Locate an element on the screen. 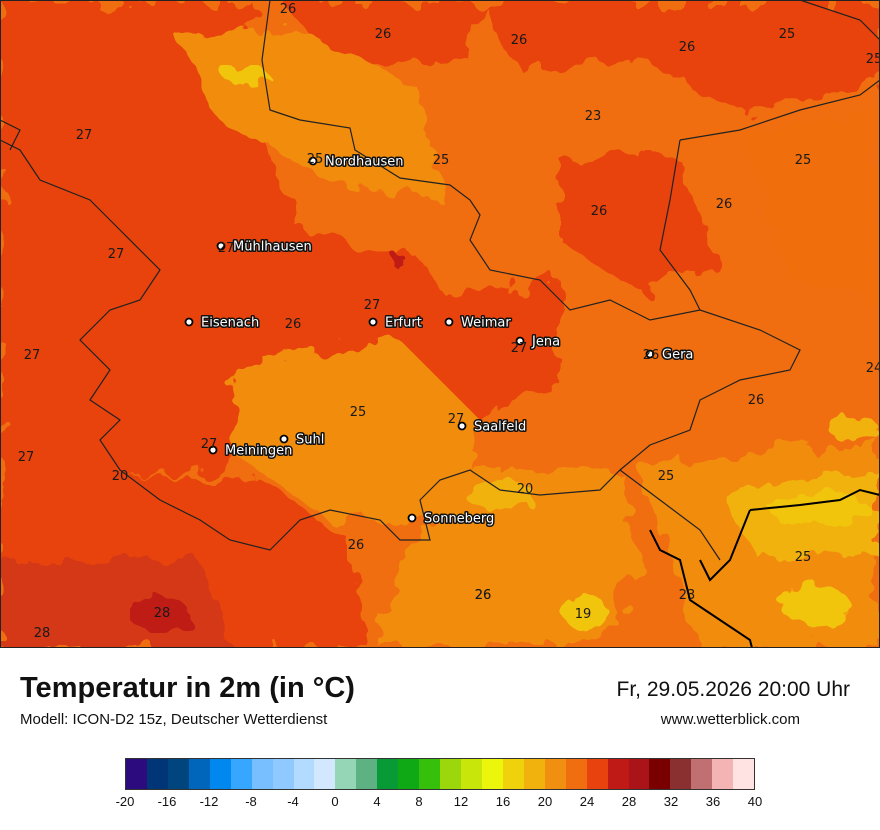 The height and width of the screenshot is (830, 880). scale-tick-label: 16 is located at coordinates (503, 801).